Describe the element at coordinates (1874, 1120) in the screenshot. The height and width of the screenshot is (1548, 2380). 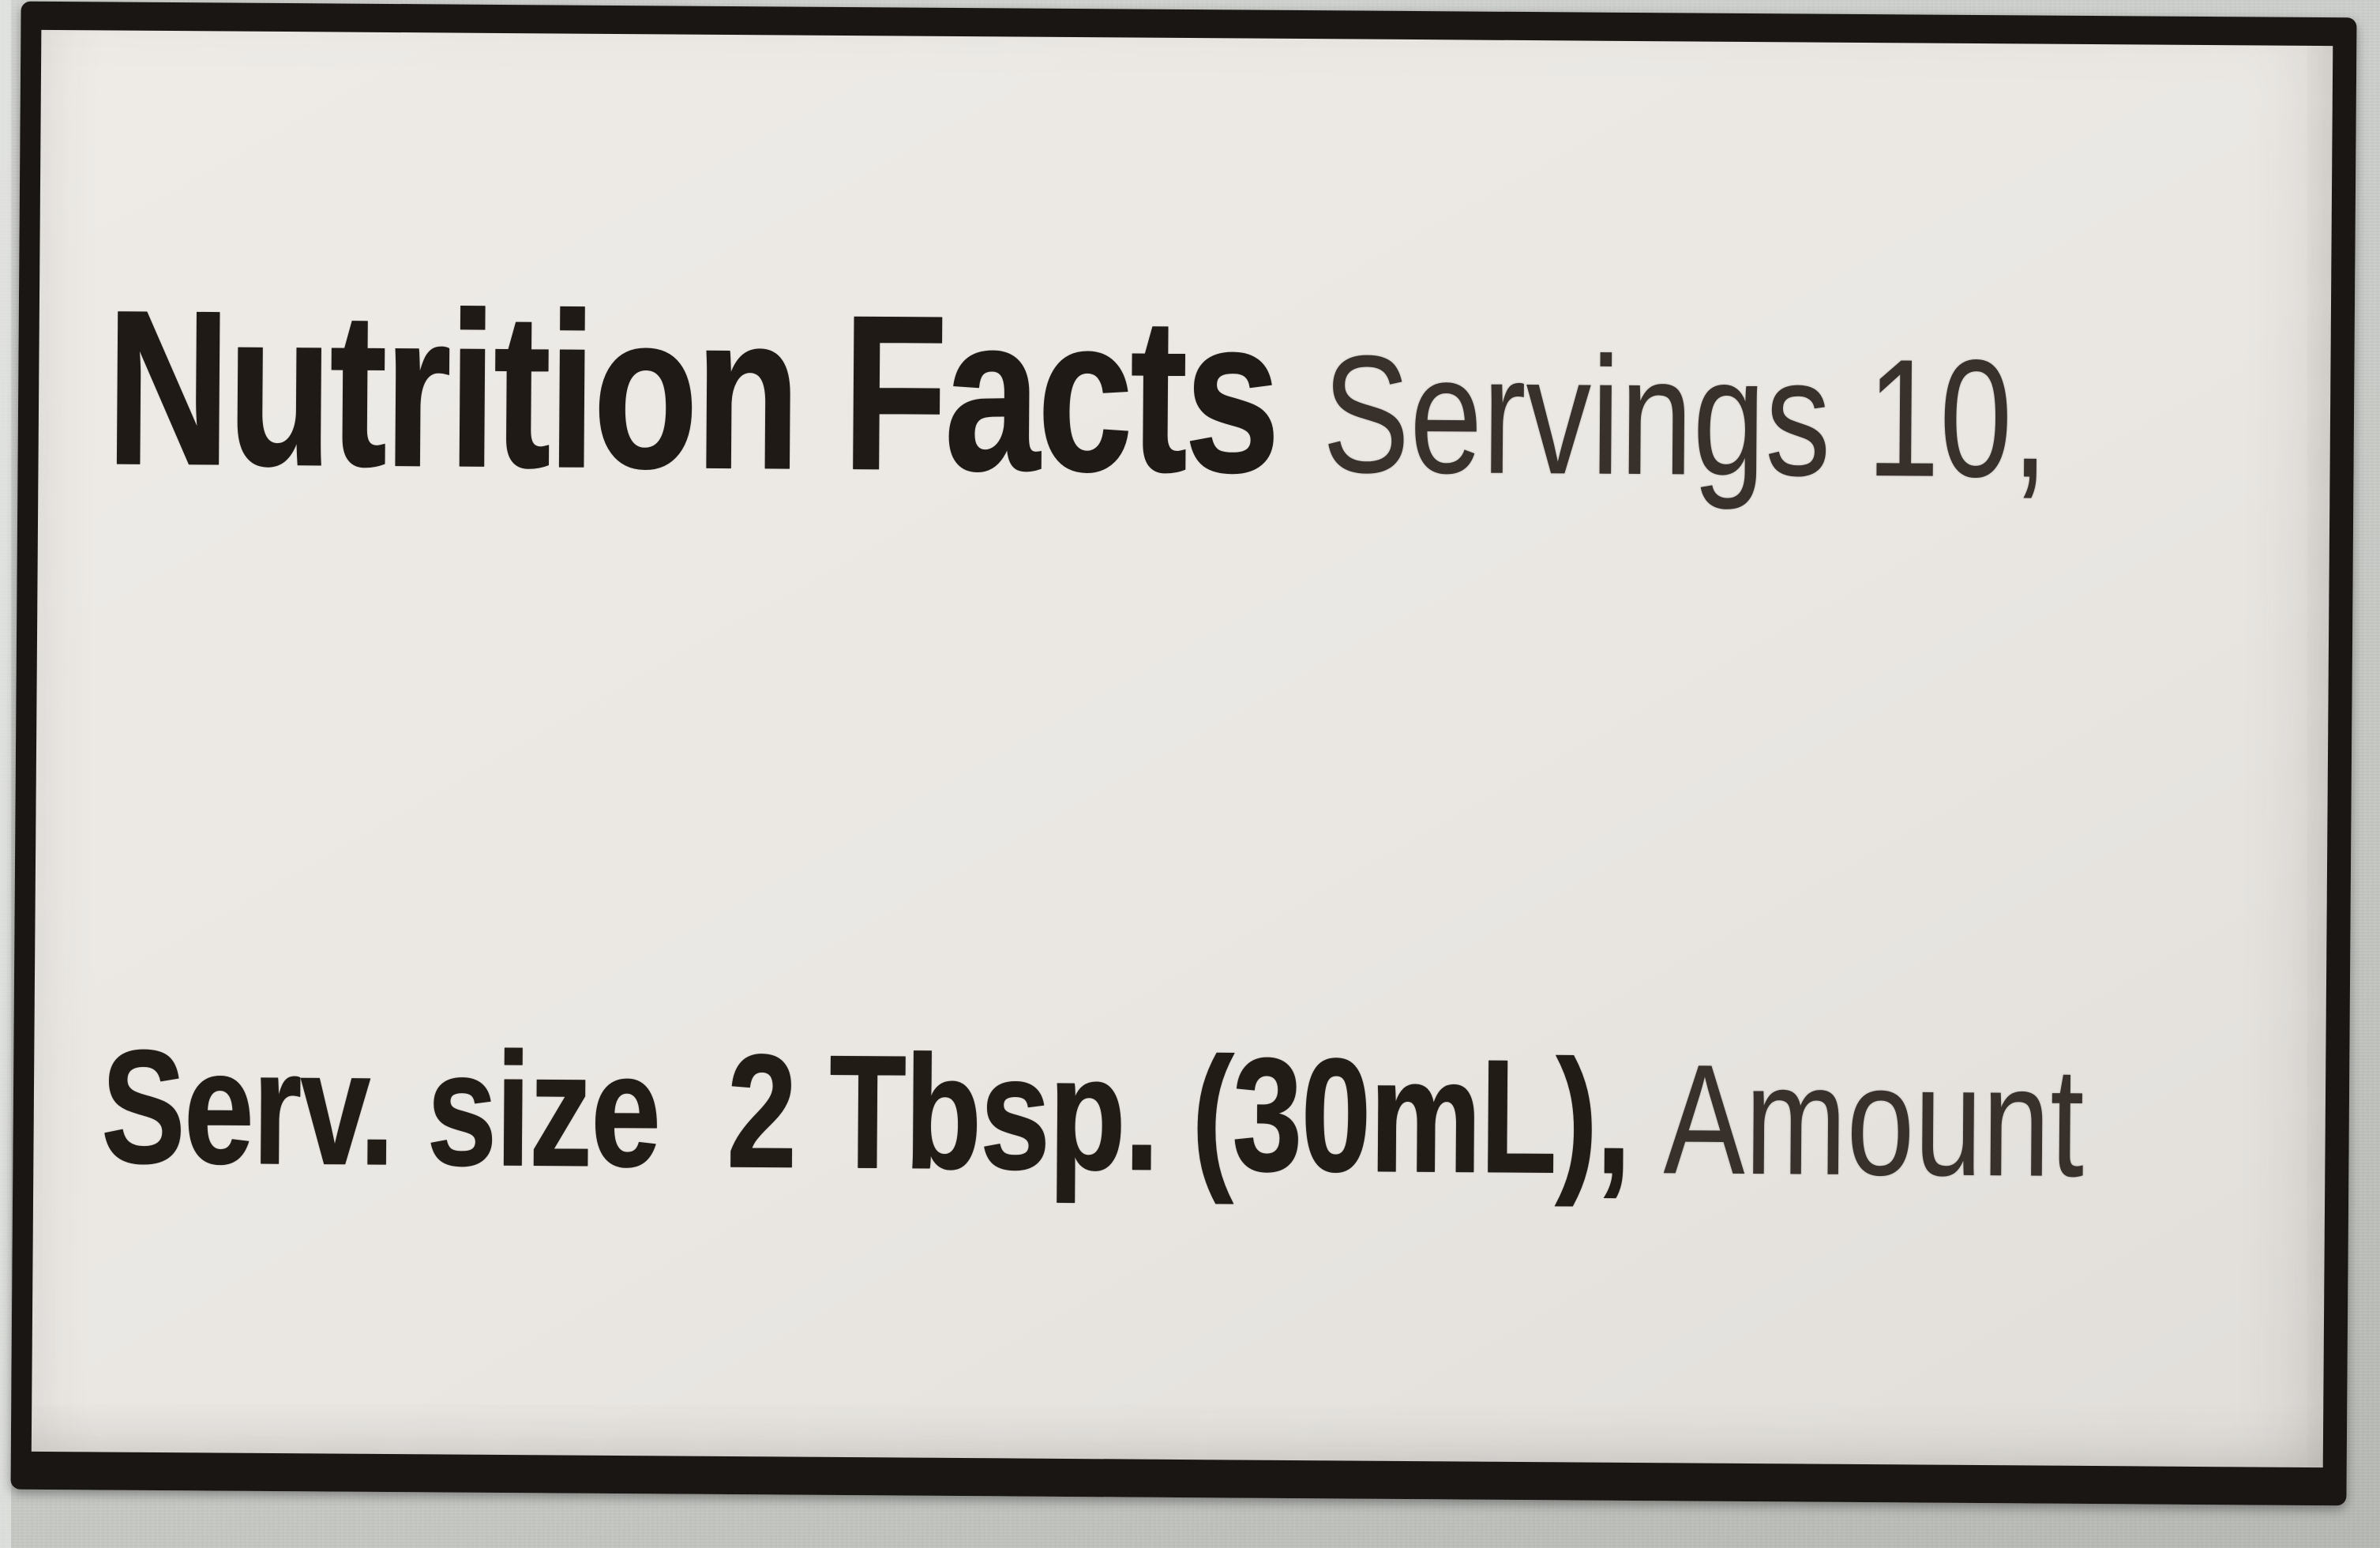
I see `amount-word: Amount` at that location.